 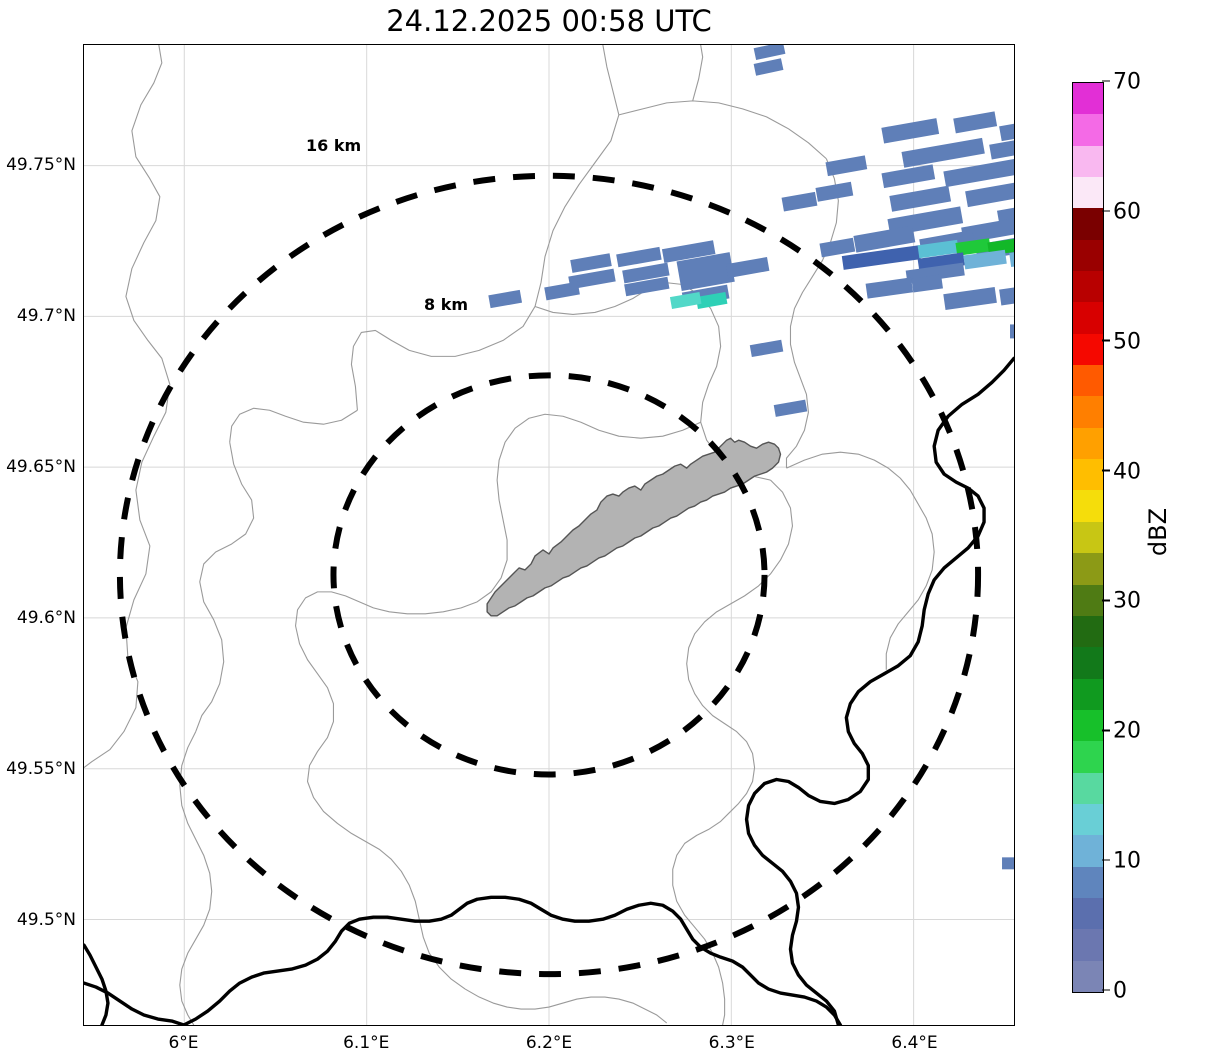 I want to click on colorbar-tick-value: 60, so click(x=1127, y=212).